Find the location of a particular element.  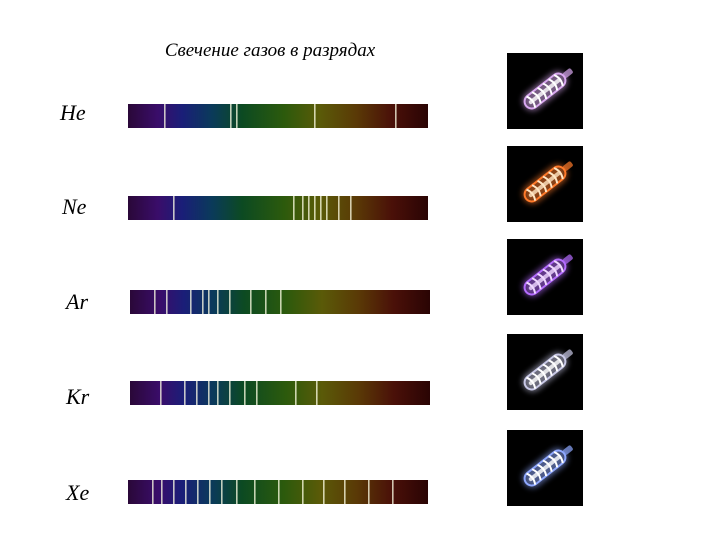

spectrum-xe is located at coordinates (278, 492).